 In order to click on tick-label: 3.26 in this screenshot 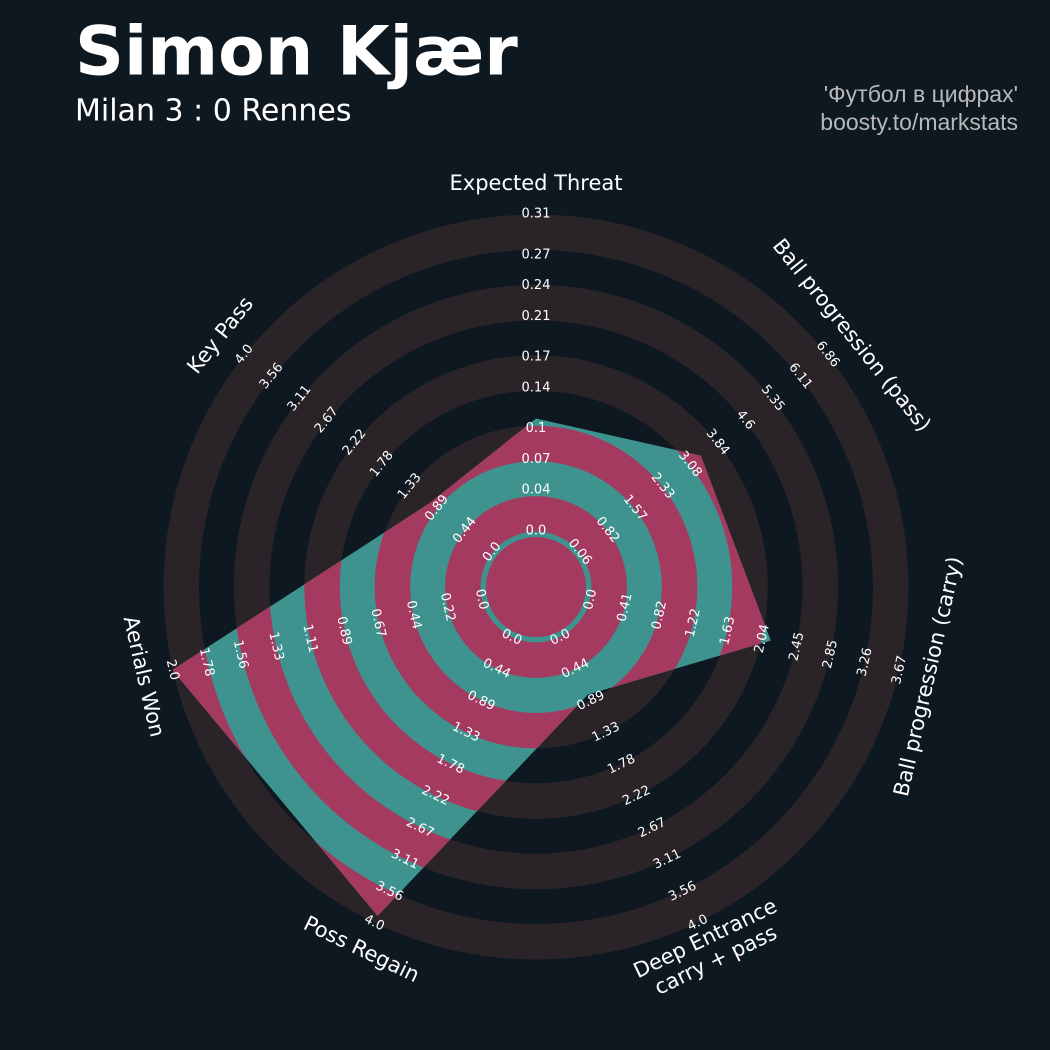, I will do `click(865, 662)`.